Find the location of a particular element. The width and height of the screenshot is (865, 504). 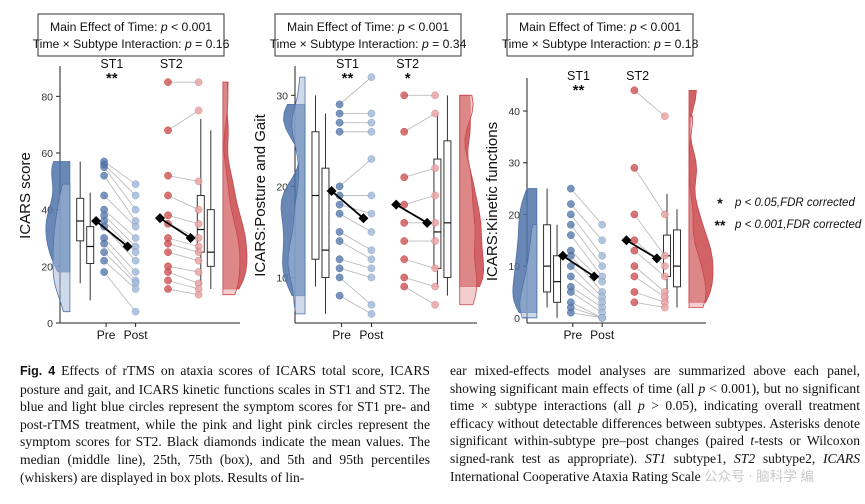

st1-violin is located at coordinates (528, 271).